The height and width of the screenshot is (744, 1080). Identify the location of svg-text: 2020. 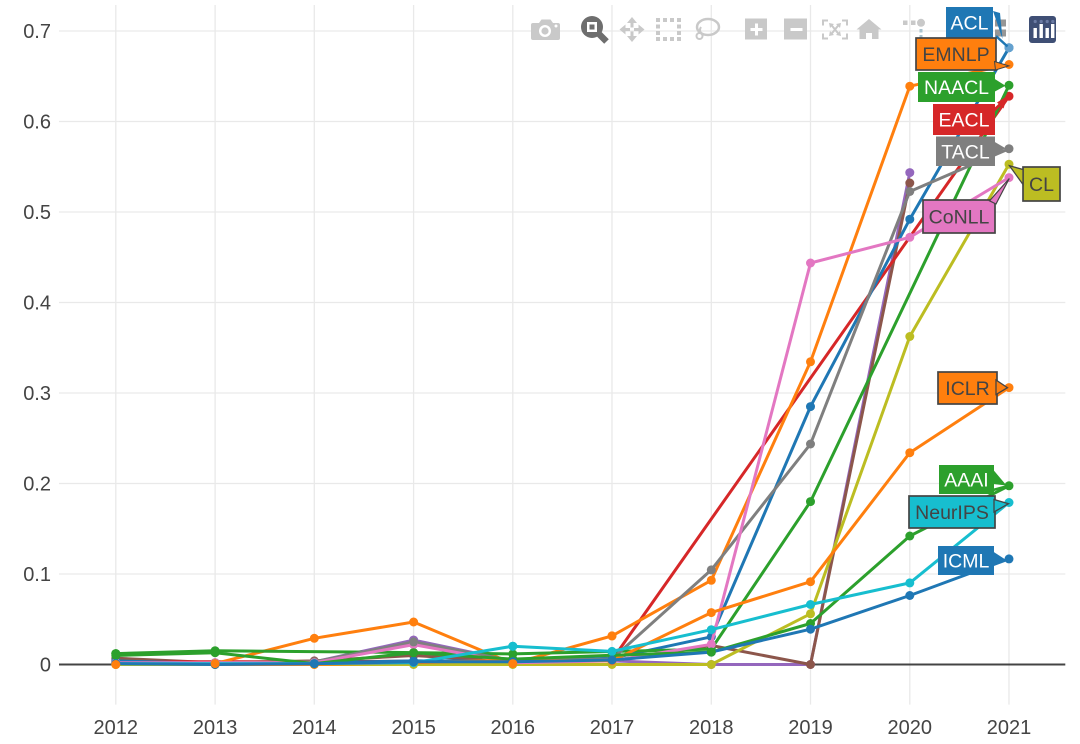
(910, 728).